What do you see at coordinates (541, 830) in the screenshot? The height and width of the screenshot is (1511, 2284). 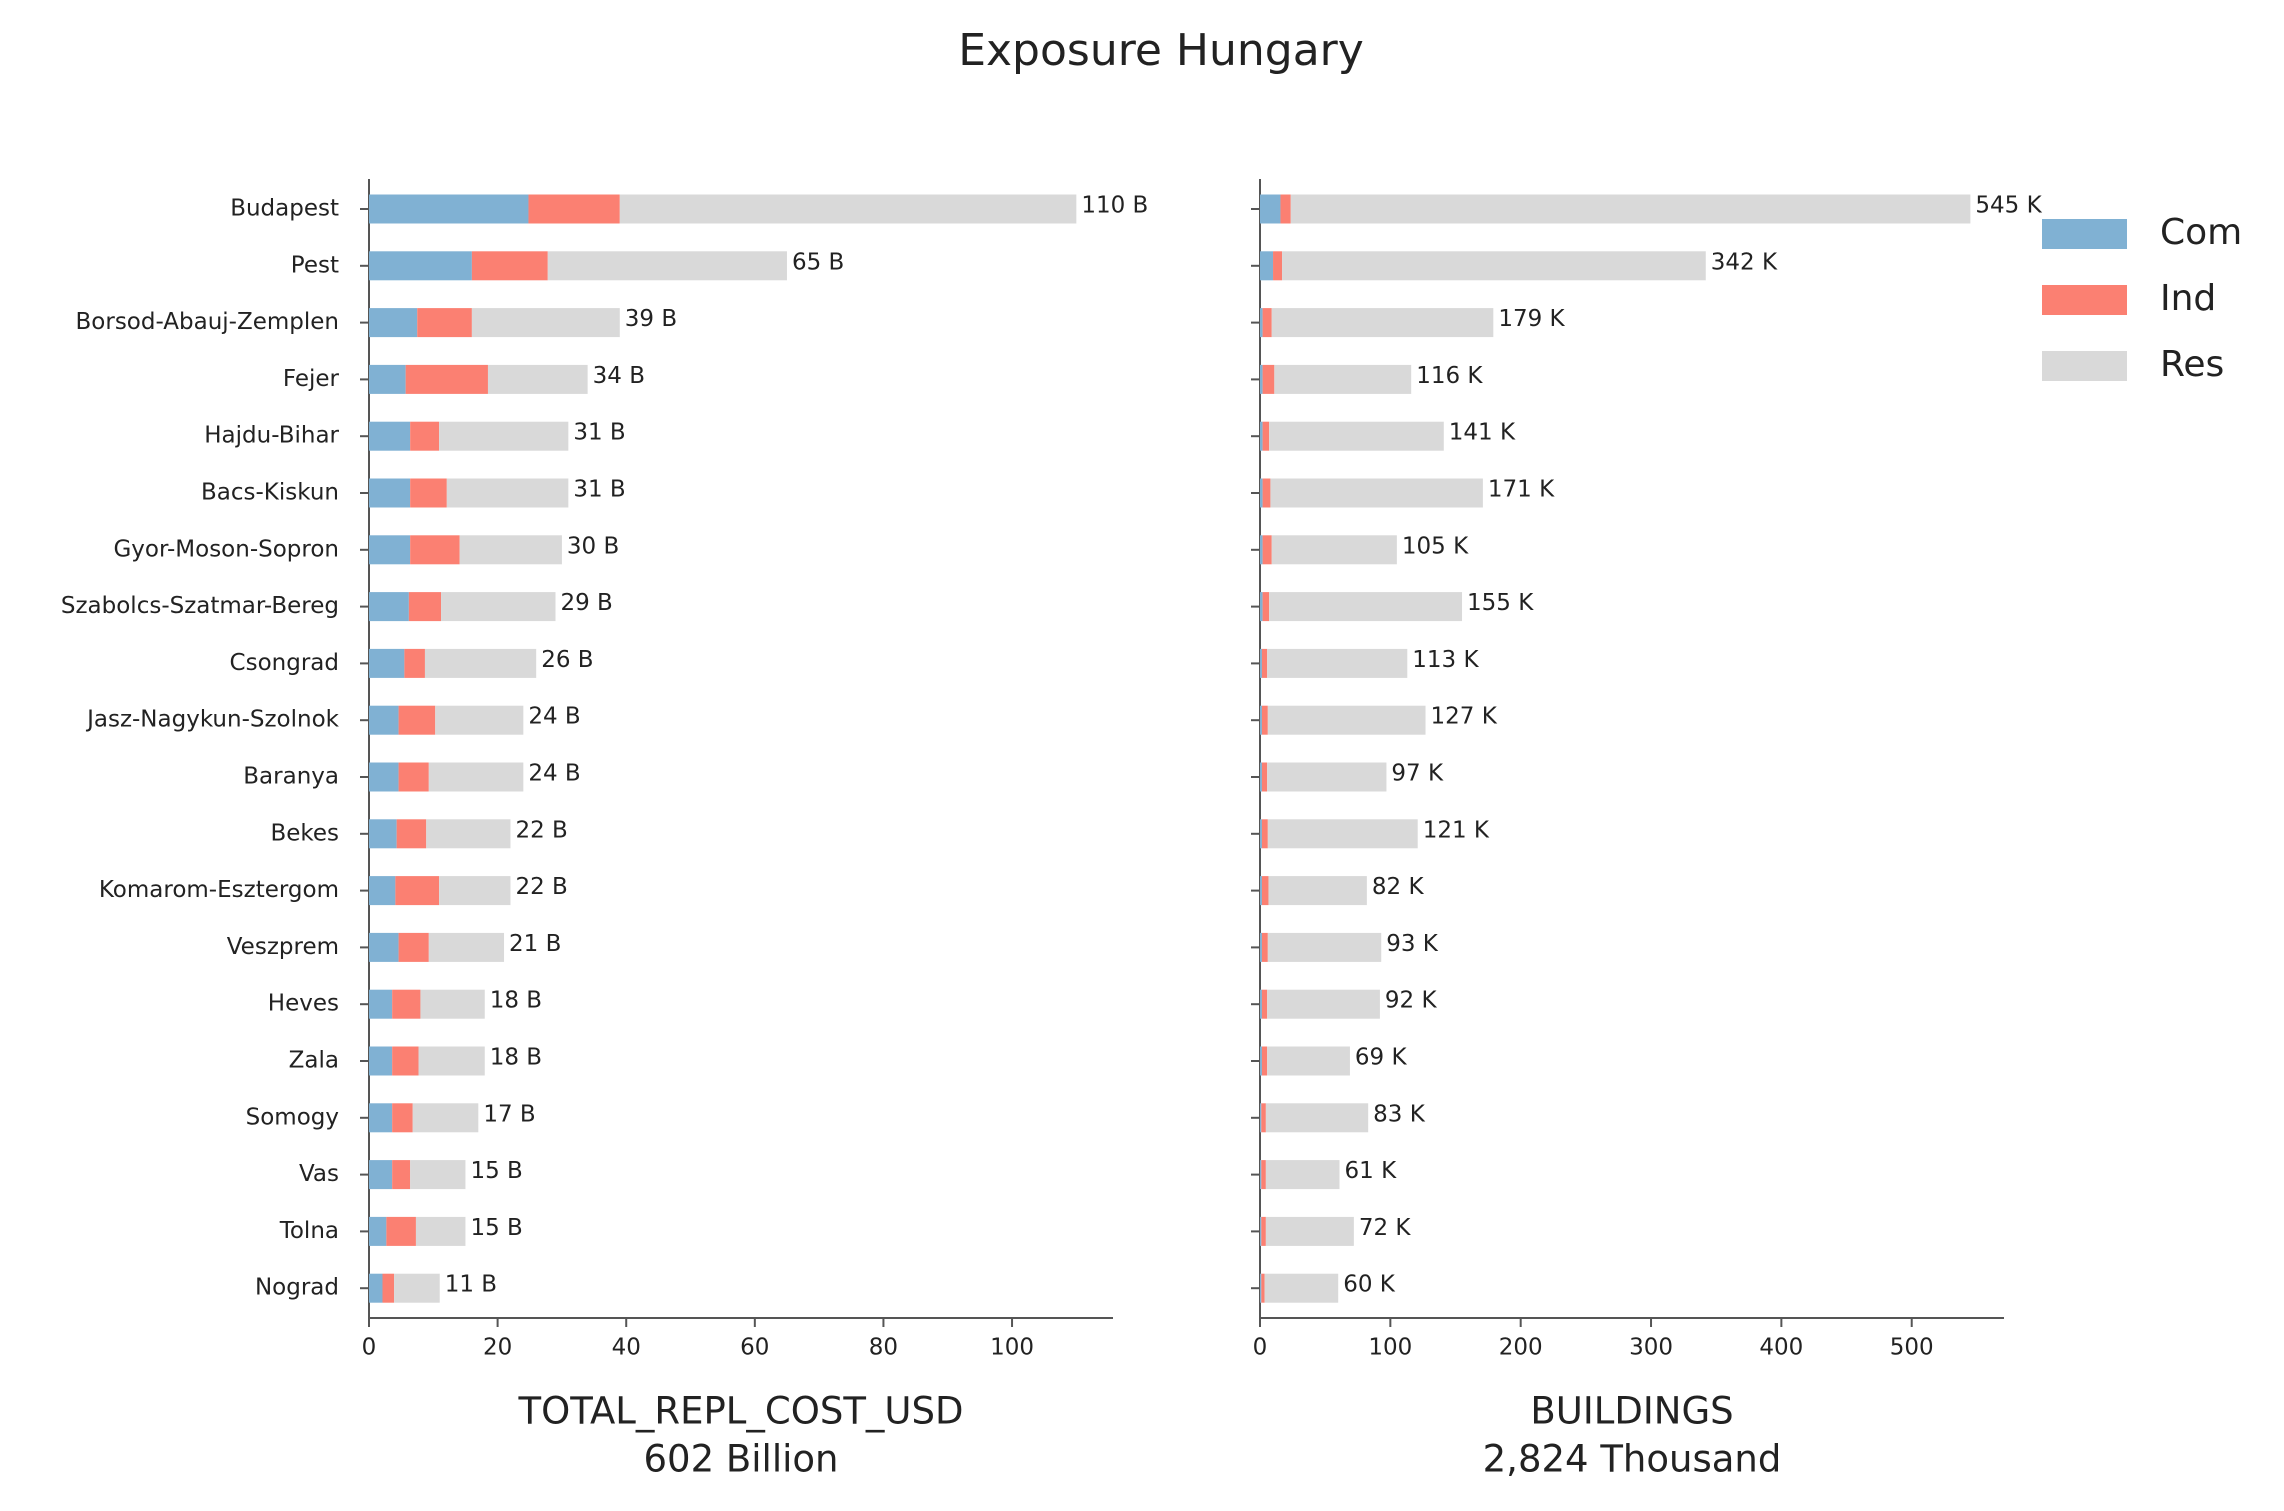 I see `total-label: 22 B` at bounding box center [541, 830].